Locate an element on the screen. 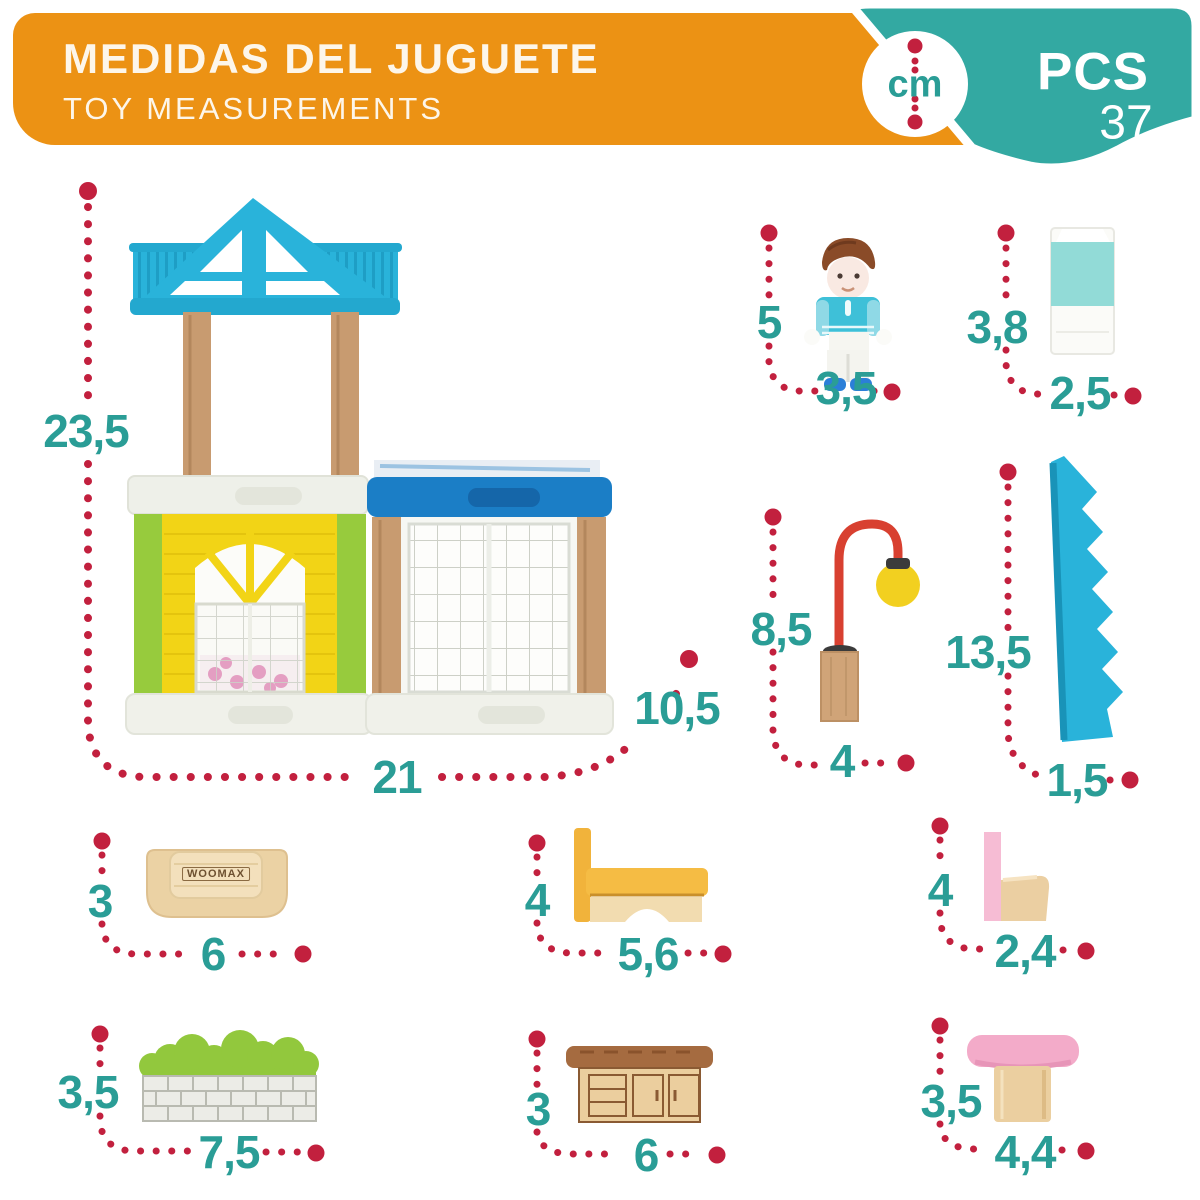 The image size is (1200, 1200). stairs-height-label: 13,5 is located at coordinates (988, 652).